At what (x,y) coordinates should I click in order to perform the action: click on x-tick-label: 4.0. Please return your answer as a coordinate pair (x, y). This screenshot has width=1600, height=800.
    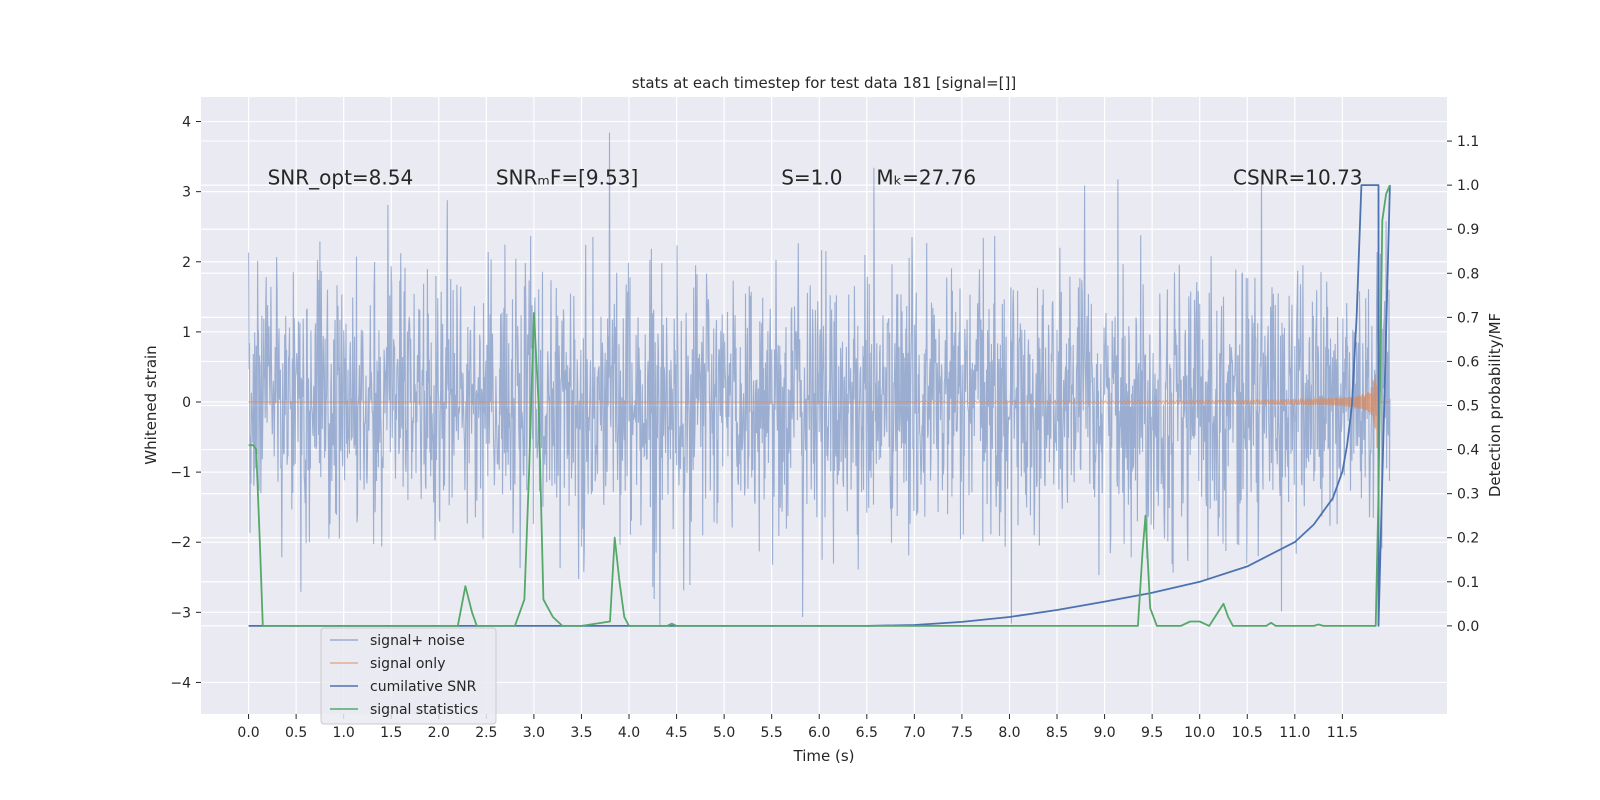
    Looking at the image, I should click on (629, 733).